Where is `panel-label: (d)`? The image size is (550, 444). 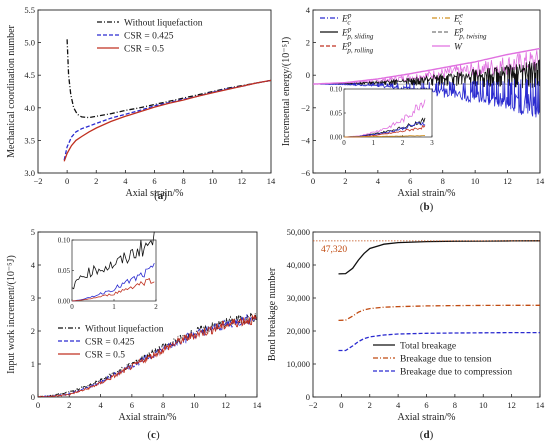
panel-label: (d) is located at coordinates (427, 435).